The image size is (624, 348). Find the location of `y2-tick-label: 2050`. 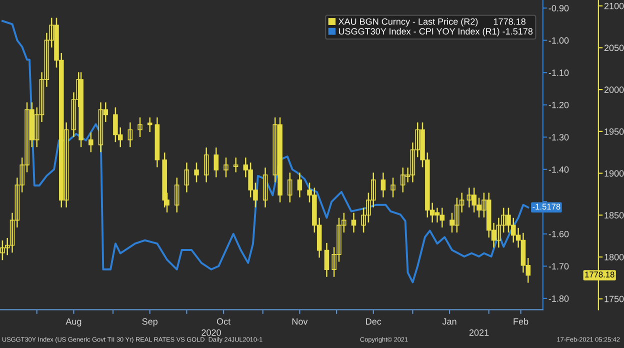

y2-tick-label: 2050 is located at coordinates (614, 48).